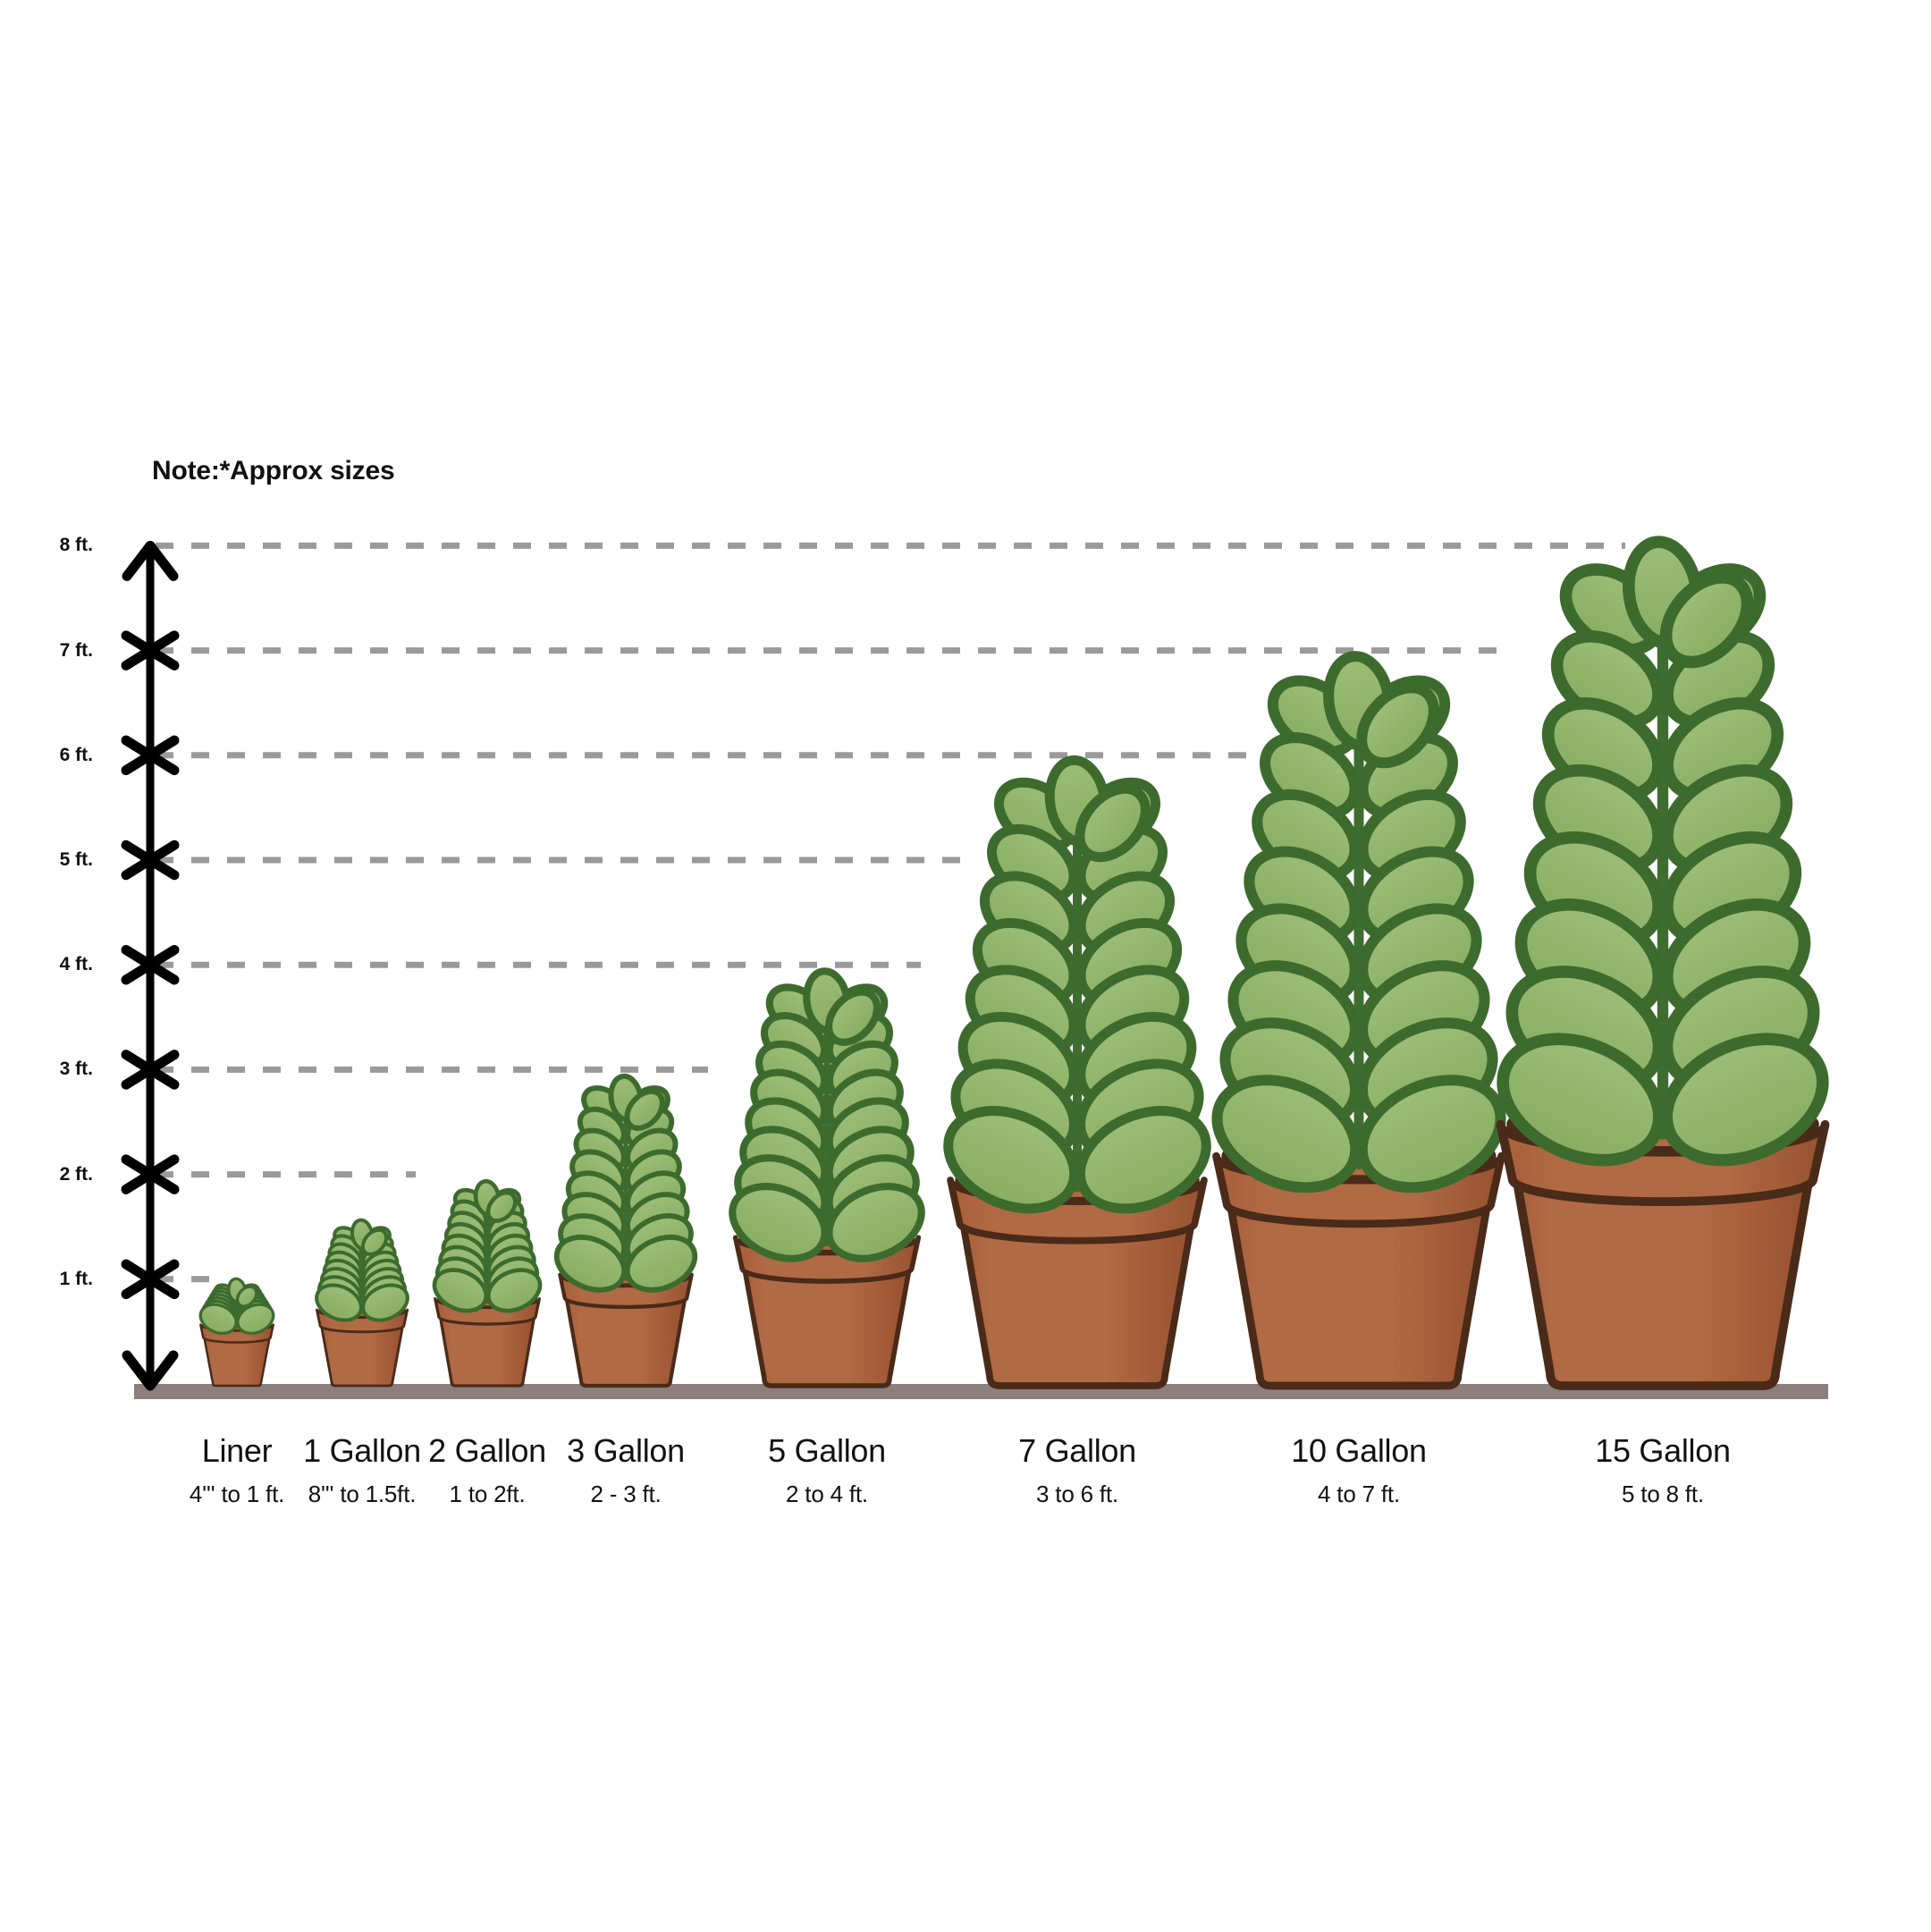 The image size is (1931, 1932). I want to click on category-size-range: 5 to 8 ft., so click(1663, 1494).